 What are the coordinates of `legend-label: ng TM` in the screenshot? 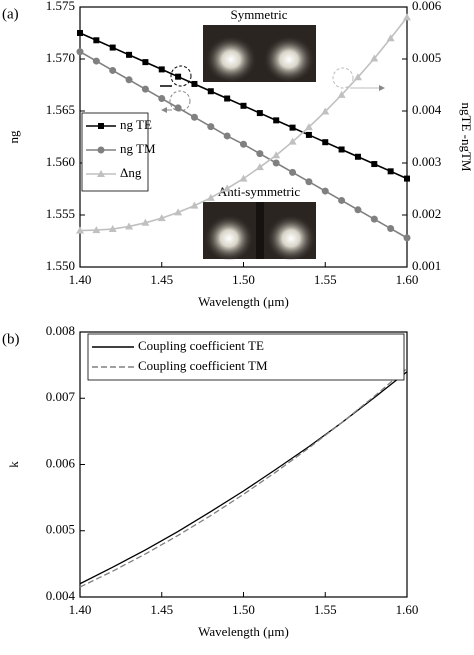 It's located at (138, 148).